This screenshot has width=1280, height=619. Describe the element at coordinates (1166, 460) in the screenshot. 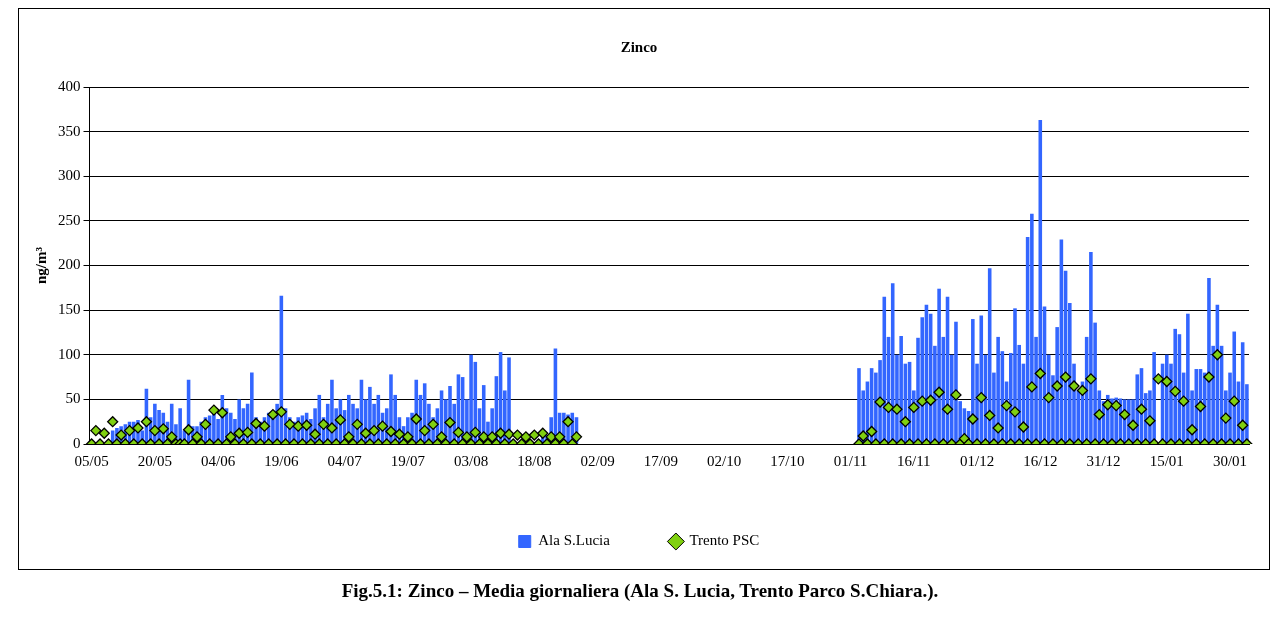

I see `x-tick-label: 15/01` at that location.